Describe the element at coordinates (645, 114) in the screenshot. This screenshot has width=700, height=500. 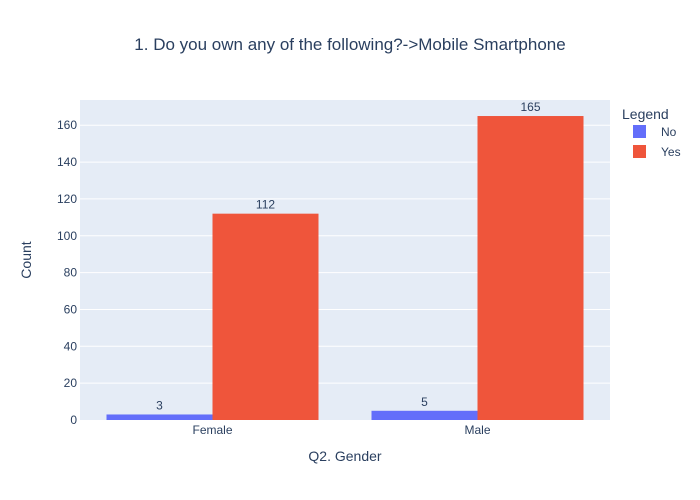
I see `legend-title: Legend` at that location.